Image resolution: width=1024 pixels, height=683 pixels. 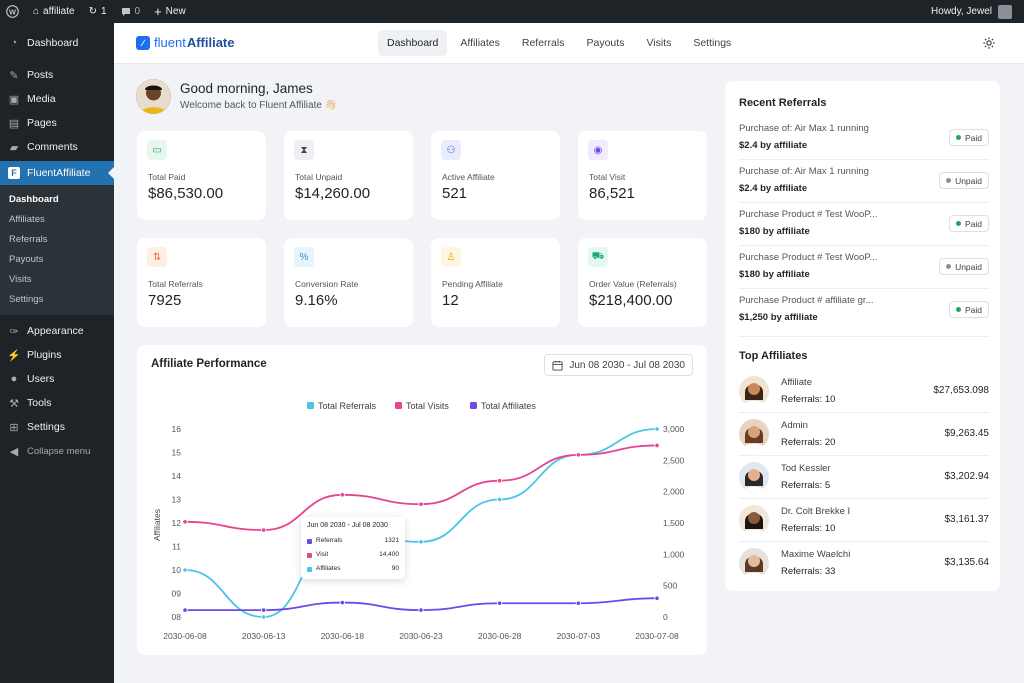 What do you see at coordinates (674, 492) in the screenshot?
I see `y-right-tick-label: 2,000` at bounding box center [674, 492].